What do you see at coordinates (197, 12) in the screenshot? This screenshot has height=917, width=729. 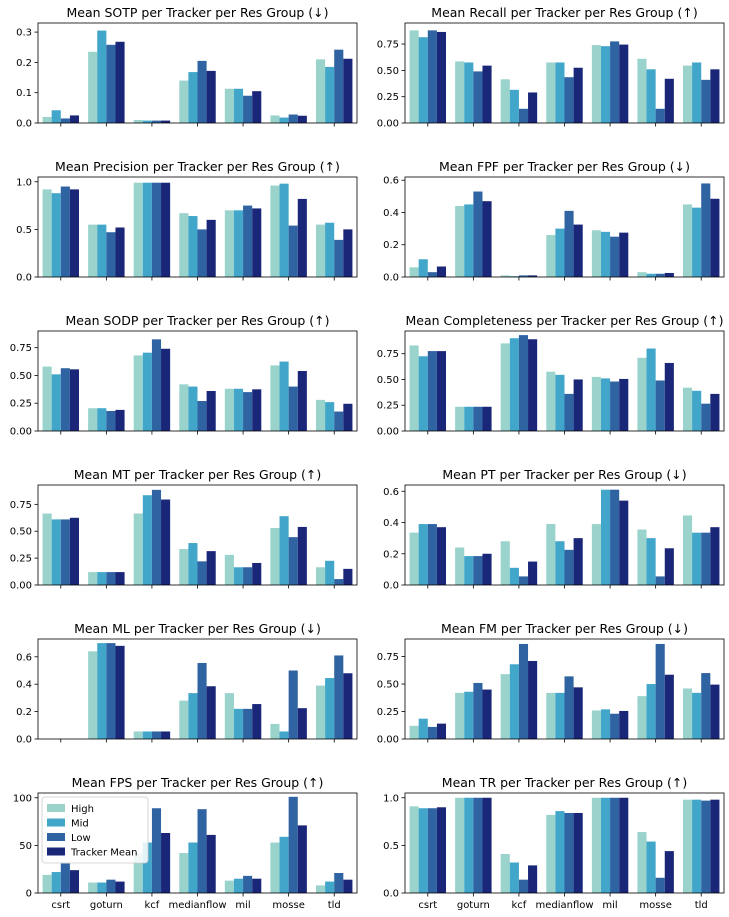 I see `chart-title: Mean SOTP per Tracker per Res Group (↓)` at bounding box center [197, 12].